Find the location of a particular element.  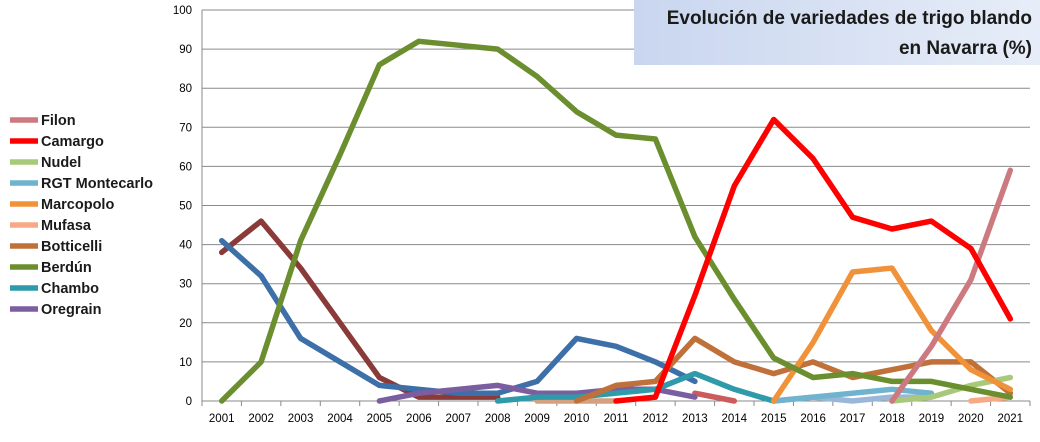

x-tick-label: 2012 is located at coordinates (656, 419).